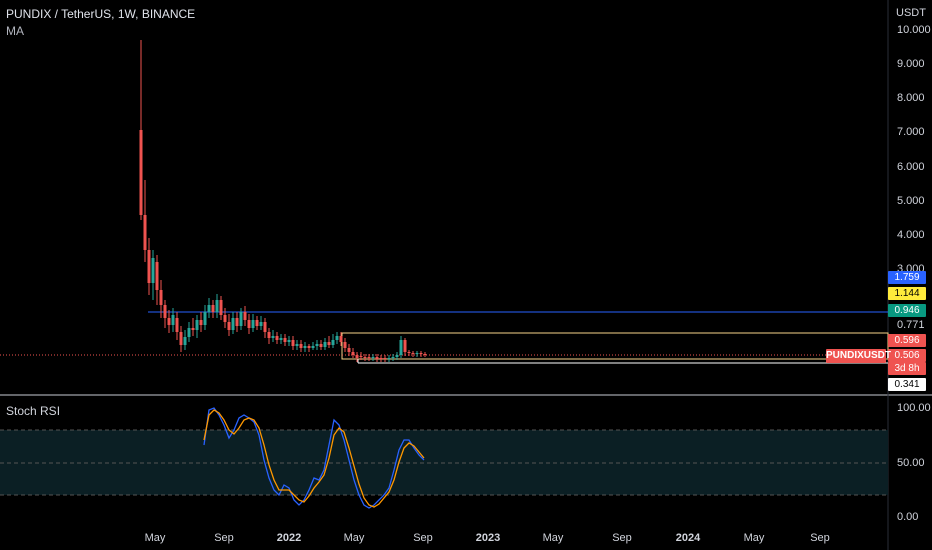 Image resolution: width=932 pixels, height=550 pixels. I want to click on price-tick: 9.000, so click(911, 64).